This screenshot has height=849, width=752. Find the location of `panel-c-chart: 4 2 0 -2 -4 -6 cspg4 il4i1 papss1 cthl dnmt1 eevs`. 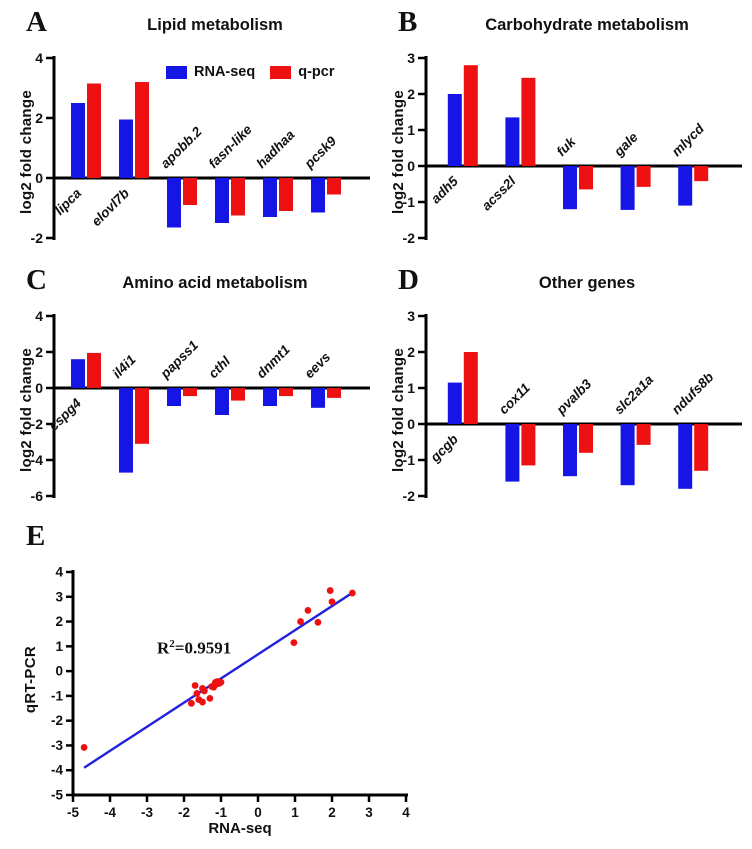

panel-c-chart: 4 2 0 -2 -4 -6 cspg4 il4i1 papss1 cthl dnmt1 eevs is located at coordinates (200, 406).